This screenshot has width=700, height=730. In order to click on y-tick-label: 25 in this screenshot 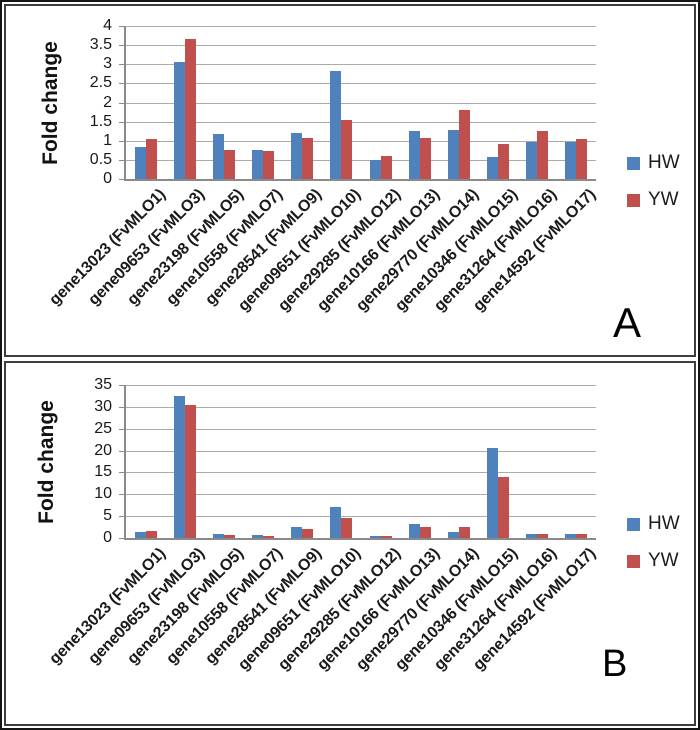, I will do `click(103, 428)`.